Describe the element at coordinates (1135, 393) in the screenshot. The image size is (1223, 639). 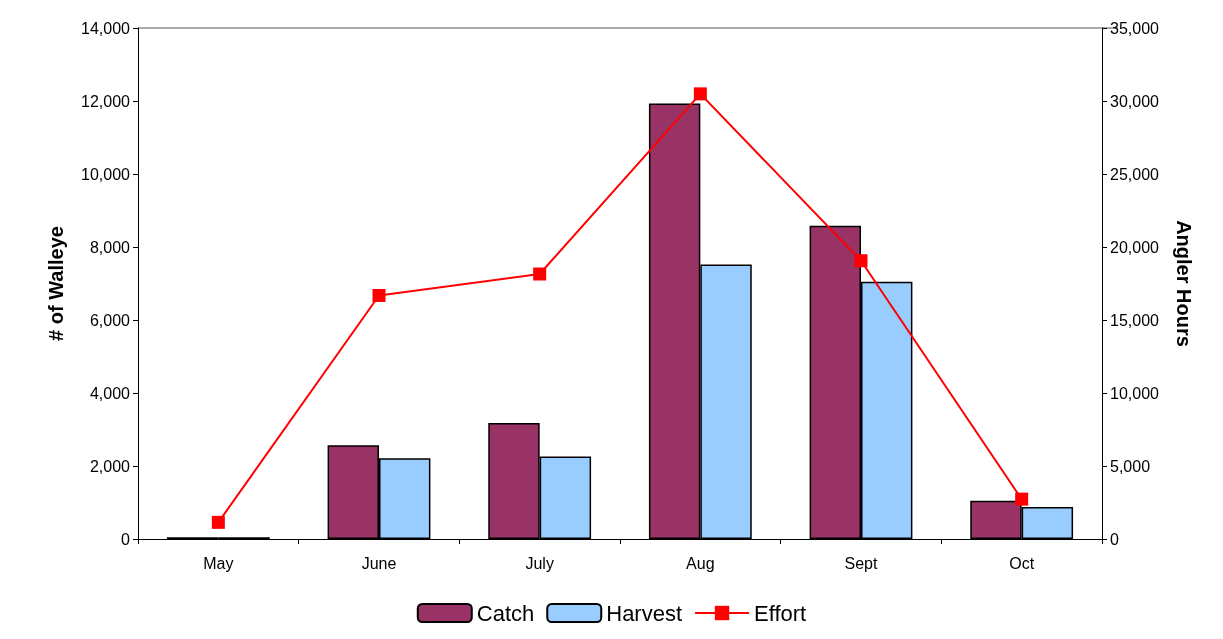
I see `y2-tick-label: 10,000` at that location.